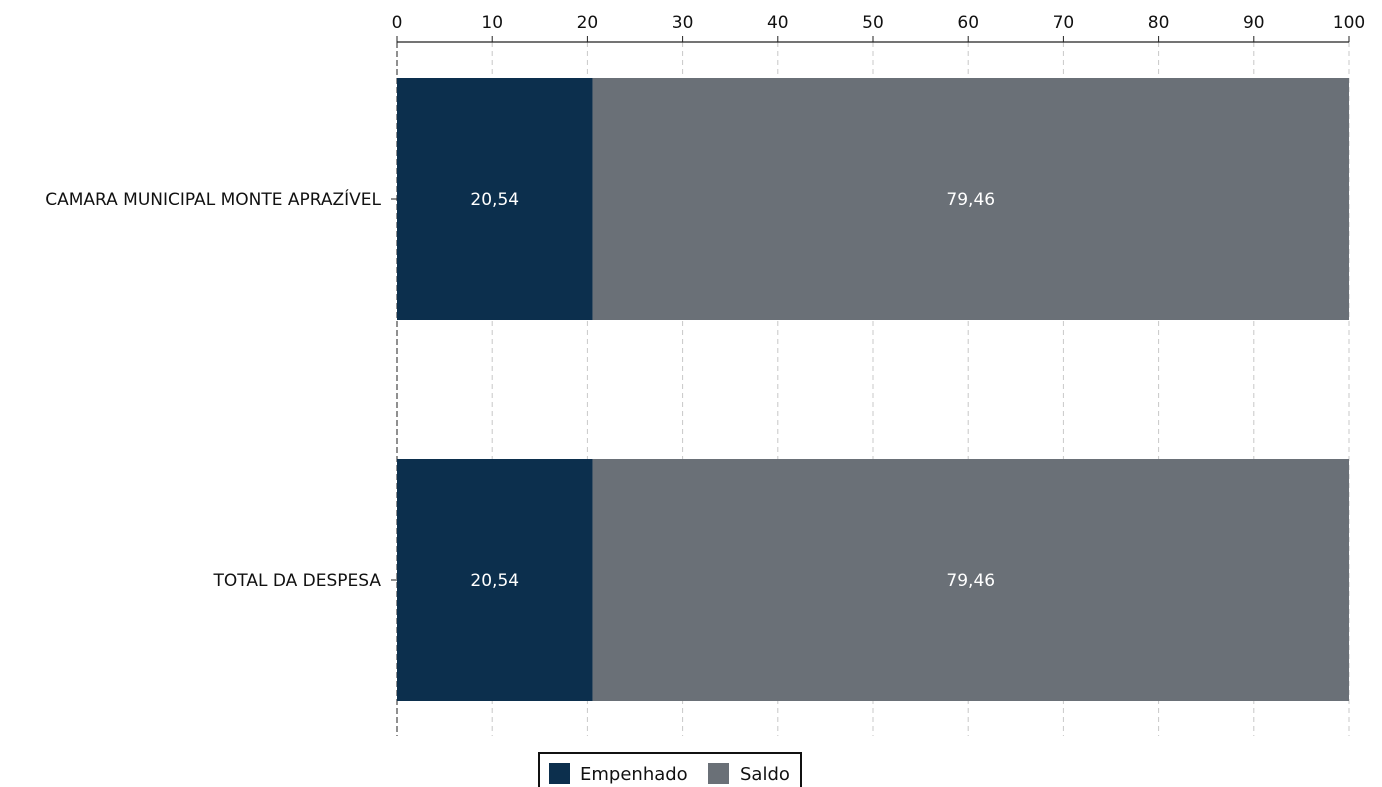 This screenshot has height=787, width=1382. I want to click on x-tick-label: 0, so click(397, 23).